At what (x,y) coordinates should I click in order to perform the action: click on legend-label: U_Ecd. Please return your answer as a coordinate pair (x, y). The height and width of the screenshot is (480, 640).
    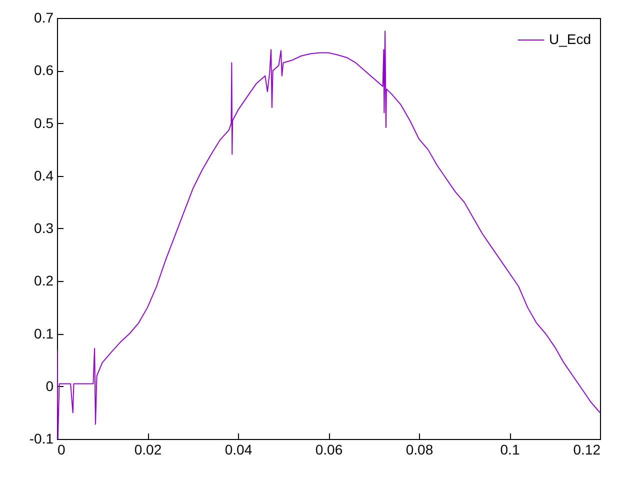
    Looking at the image, I should click on (570, 39).